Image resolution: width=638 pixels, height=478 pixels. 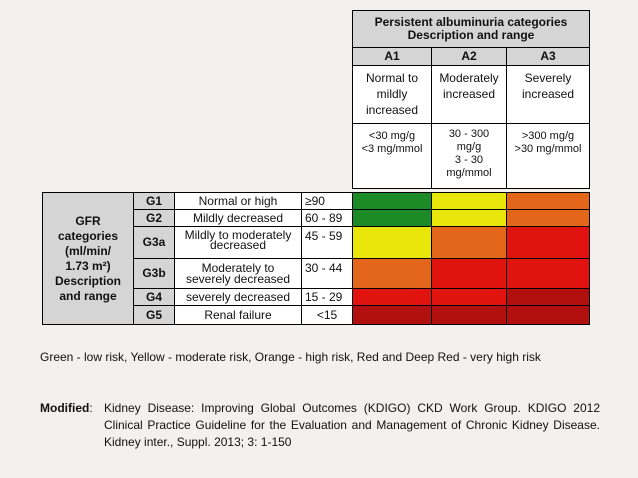 I want to click on risk-cell-g3a-a3-red, so click(x=548, y=242).